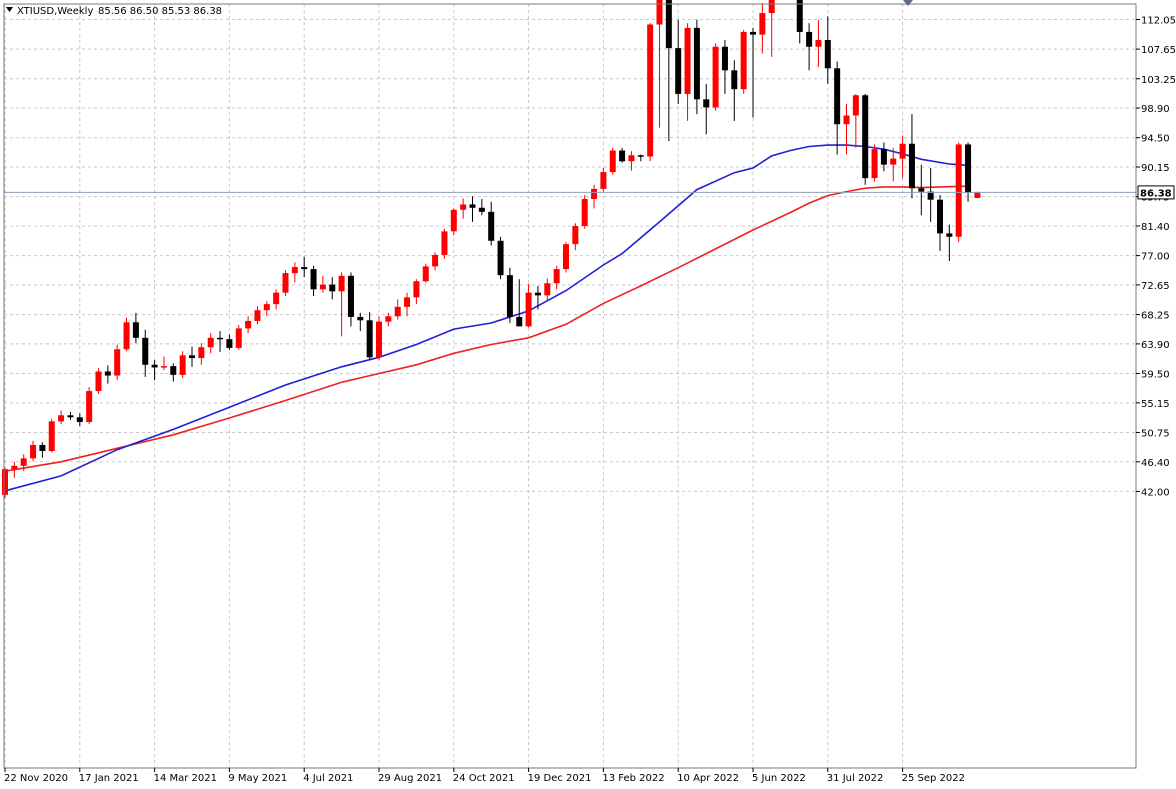  Describe the element at coordinates (1155, 463) in the screenshot. I see `y-tick-label: 46.40` at that location.